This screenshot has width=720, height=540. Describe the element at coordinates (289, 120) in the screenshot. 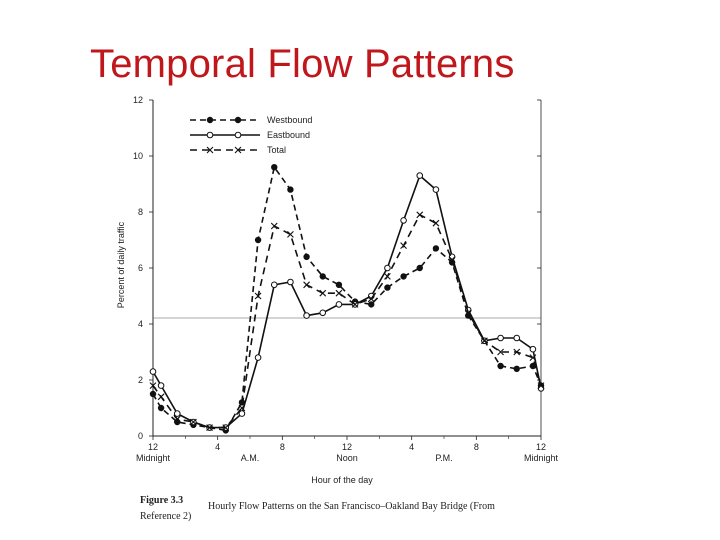

I see `legend-label: Westbound` at that location.